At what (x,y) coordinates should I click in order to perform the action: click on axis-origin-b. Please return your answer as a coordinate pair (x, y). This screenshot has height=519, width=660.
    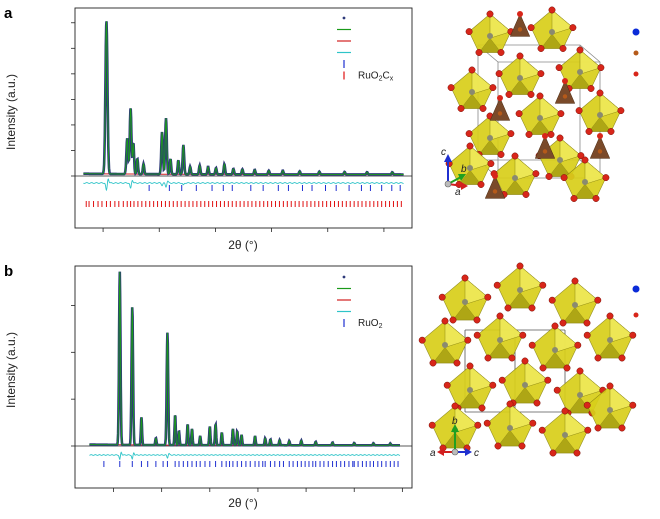
    Looking at the image, I should click on (455, 452).